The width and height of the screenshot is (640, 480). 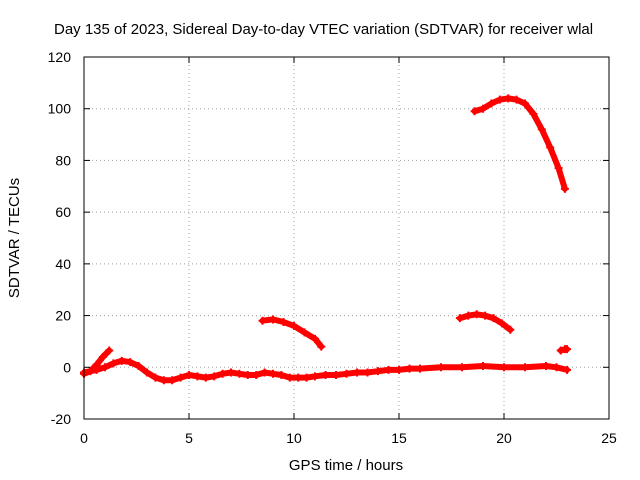 I want to click on y-tick-label: 120, so click(x=60, y=57).